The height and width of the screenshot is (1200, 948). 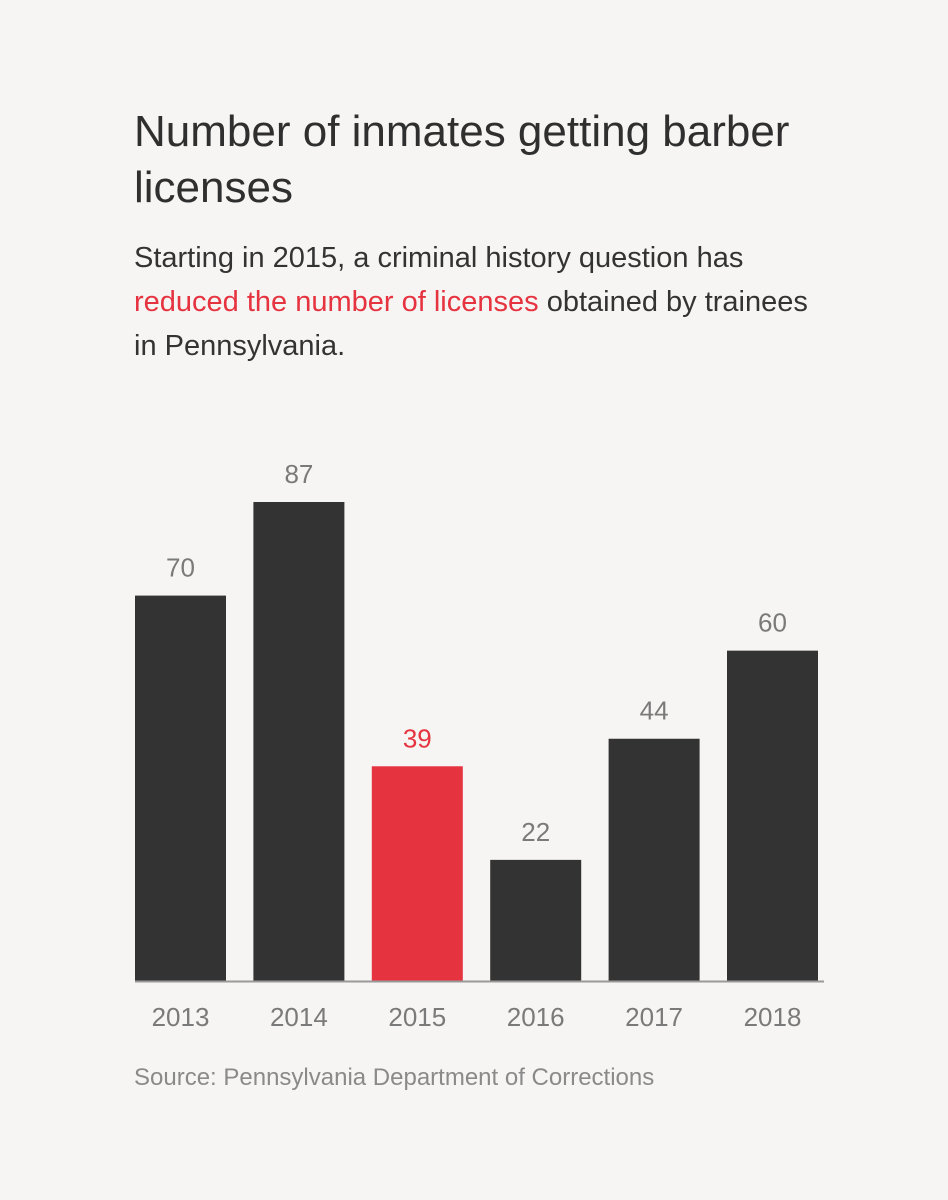 I want to click on x-tick-label-2017: 2017, so click(x=654, y=1017).